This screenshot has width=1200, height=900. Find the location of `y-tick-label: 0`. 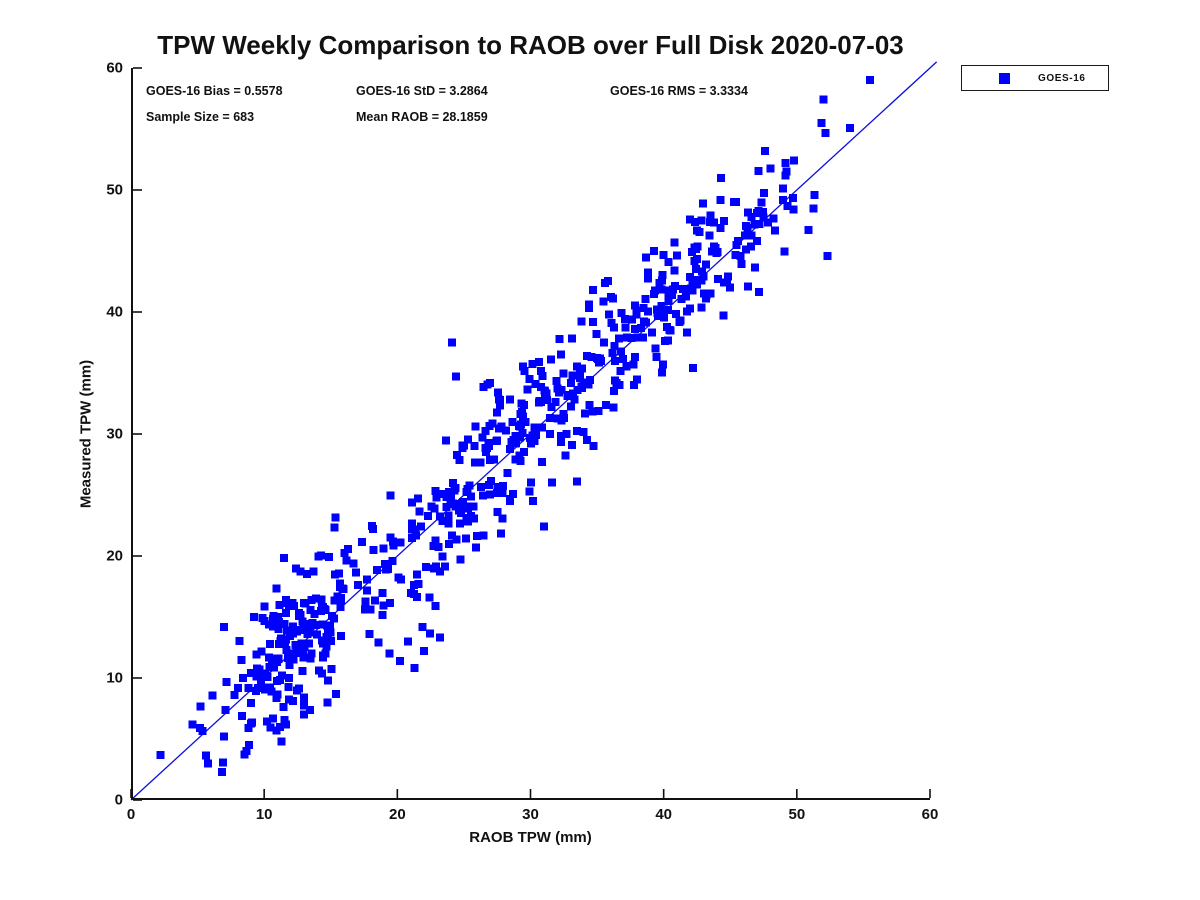

y-tick-label: 0 is located at coordinates (118, 800).